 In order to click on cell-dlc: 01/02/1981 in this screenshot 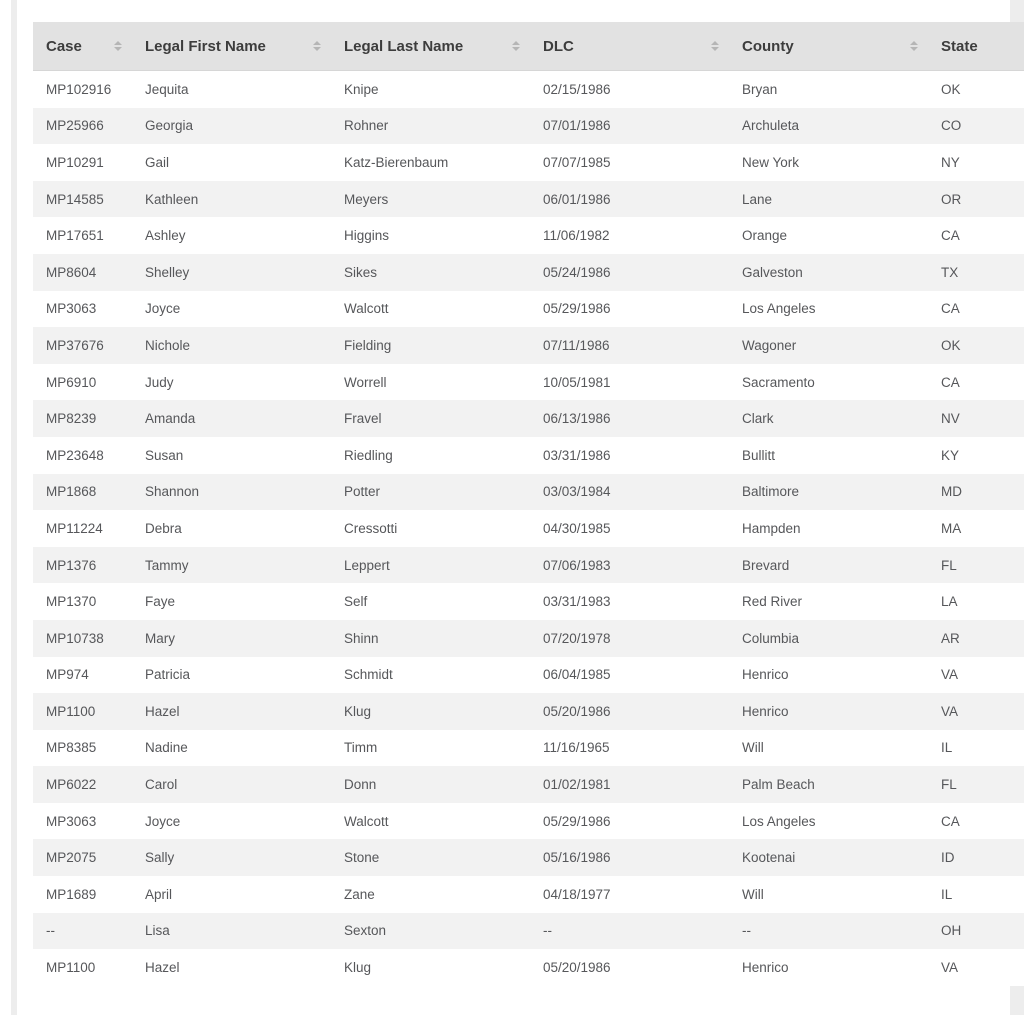, I will do `click(629, 784)`.